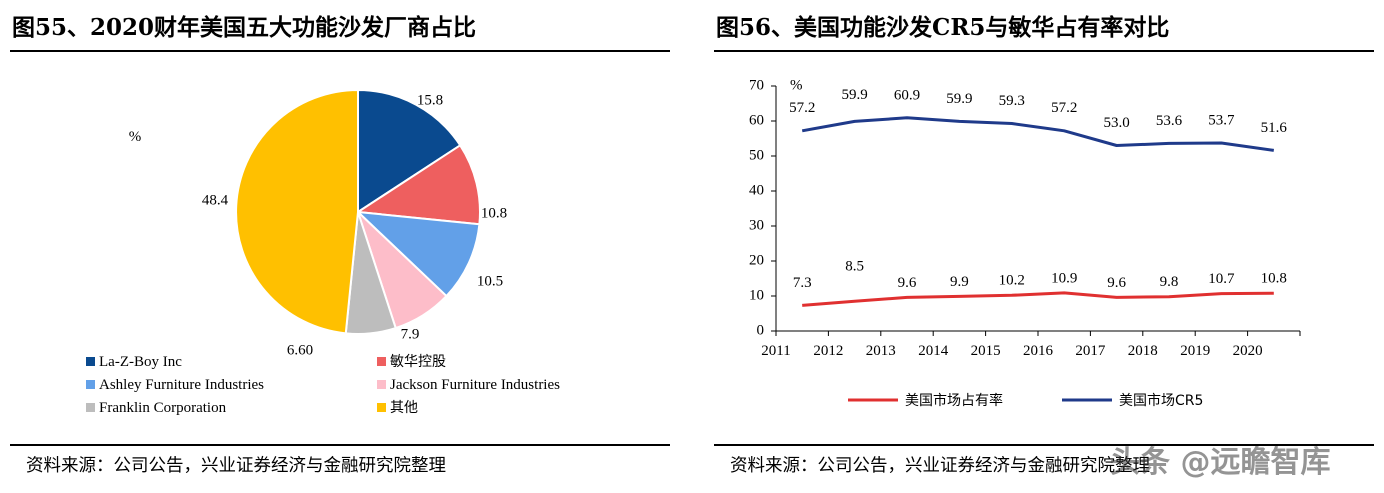  I want to click on x-tick-label: 2012, so click(828, 351).